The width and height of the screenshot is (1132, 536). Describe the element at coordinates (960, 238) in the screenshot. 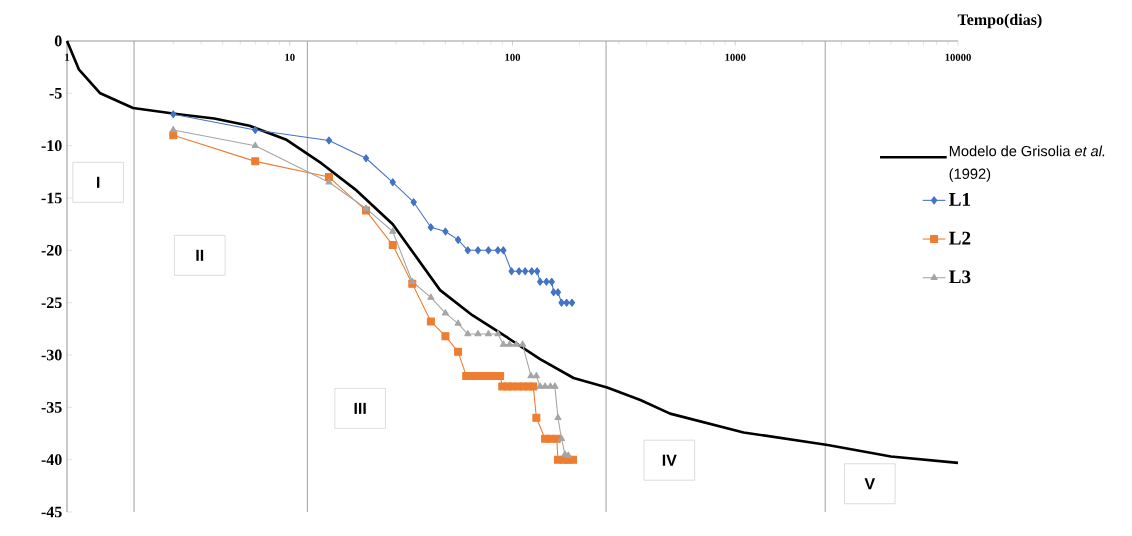

I see `legend-label: L2` at that location.